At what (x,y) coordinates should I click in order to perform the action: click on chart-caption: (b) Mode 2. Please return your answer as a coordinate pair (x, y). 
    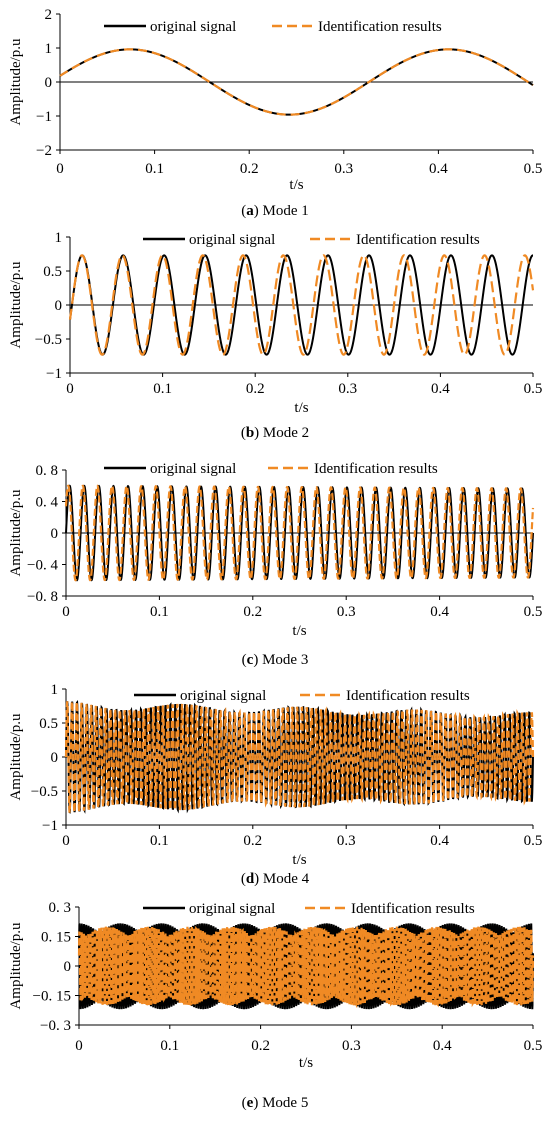
    Looking at the image, I should click on (275, 433).